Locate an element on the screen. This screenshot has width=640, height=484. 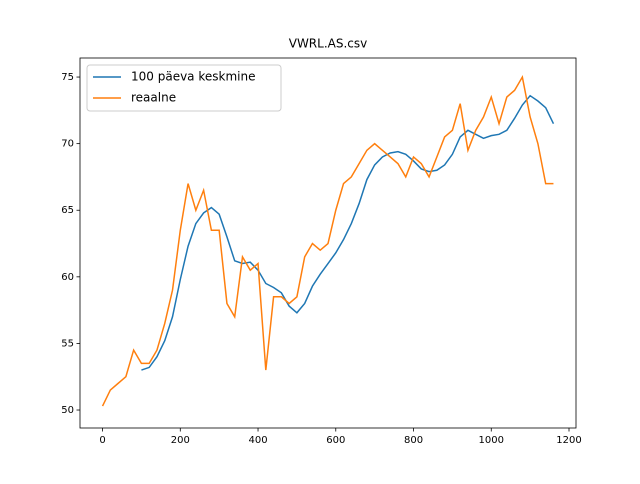
y-tick-label: 70 is located at coordinates (67, 144).